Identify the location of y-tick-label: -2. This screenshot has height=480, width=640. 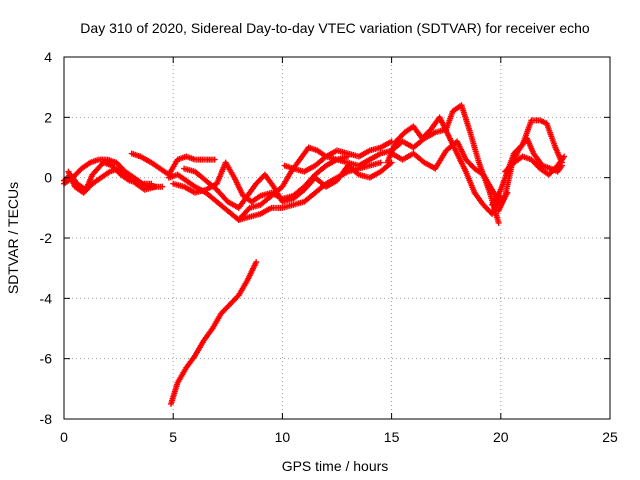
(46, 238).